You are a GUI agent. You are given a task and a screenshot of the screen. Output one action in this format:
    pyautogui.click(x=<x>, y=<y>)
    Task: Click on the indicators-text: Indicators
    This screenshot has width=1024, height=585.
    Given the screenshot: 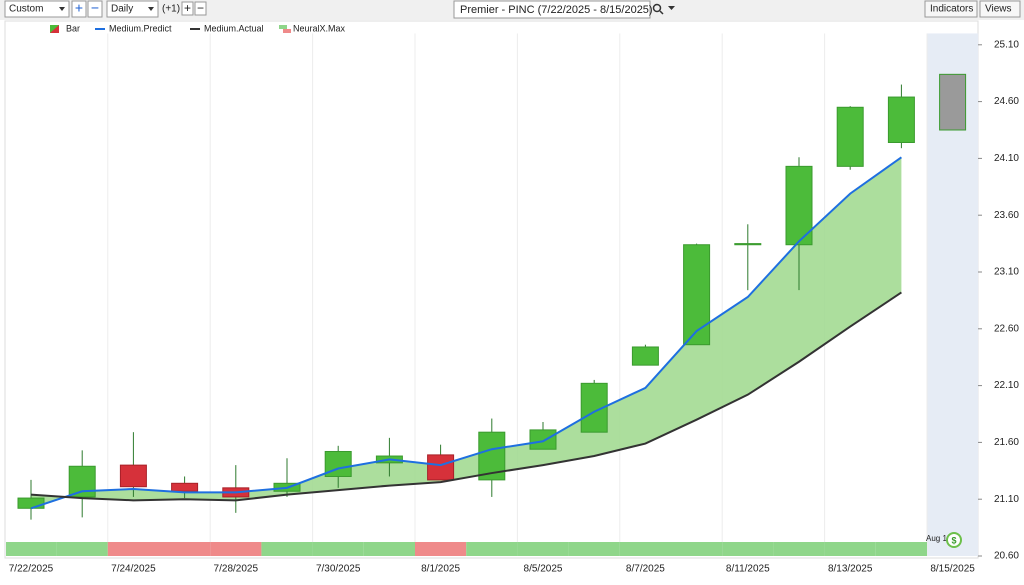 What is the action you would take?
    pyautogui.click(x=951, y=9)
    